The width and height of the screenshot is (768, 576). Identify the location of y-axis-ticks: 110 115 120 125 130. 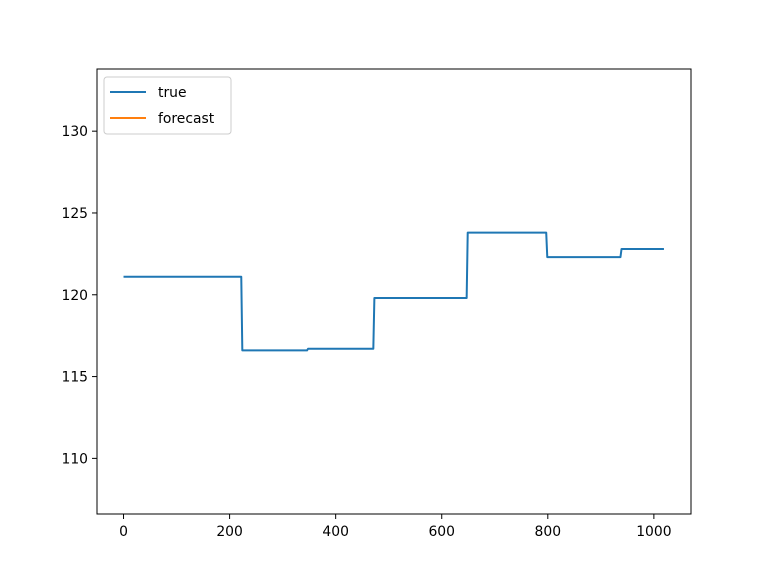
(79, 295).